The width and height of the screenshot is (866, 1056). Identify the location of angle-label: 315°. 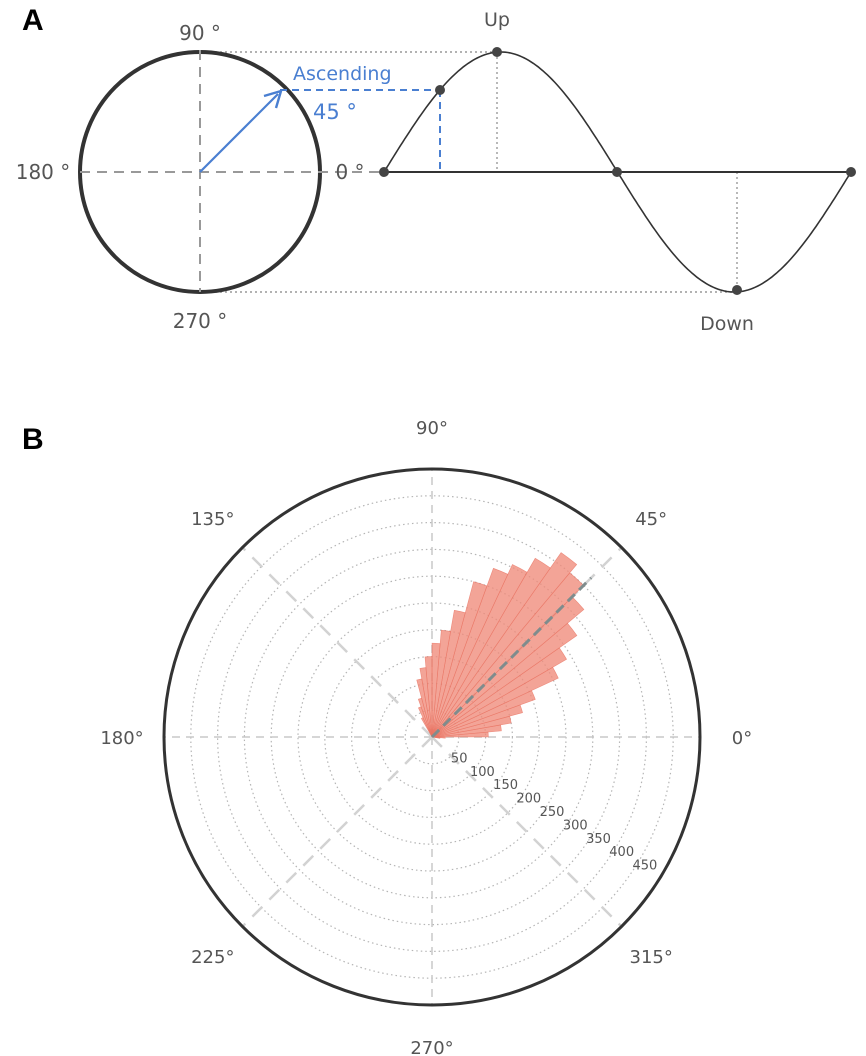
(651, 957).